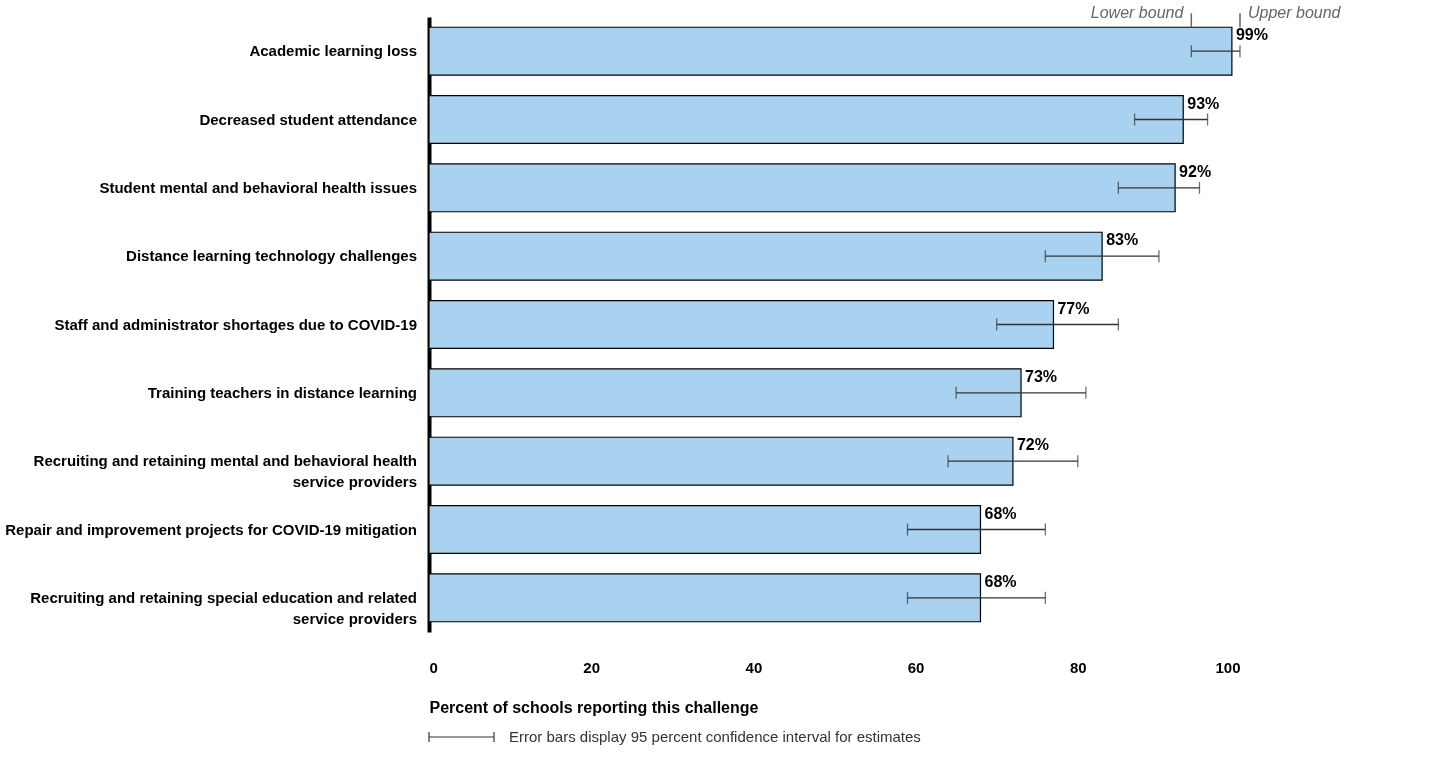  Describe the element at coordinates (225, 471) in the screenshot. I see `y-tick-label: Recruiting and retaining mental and behavioral health service providers` at that location.